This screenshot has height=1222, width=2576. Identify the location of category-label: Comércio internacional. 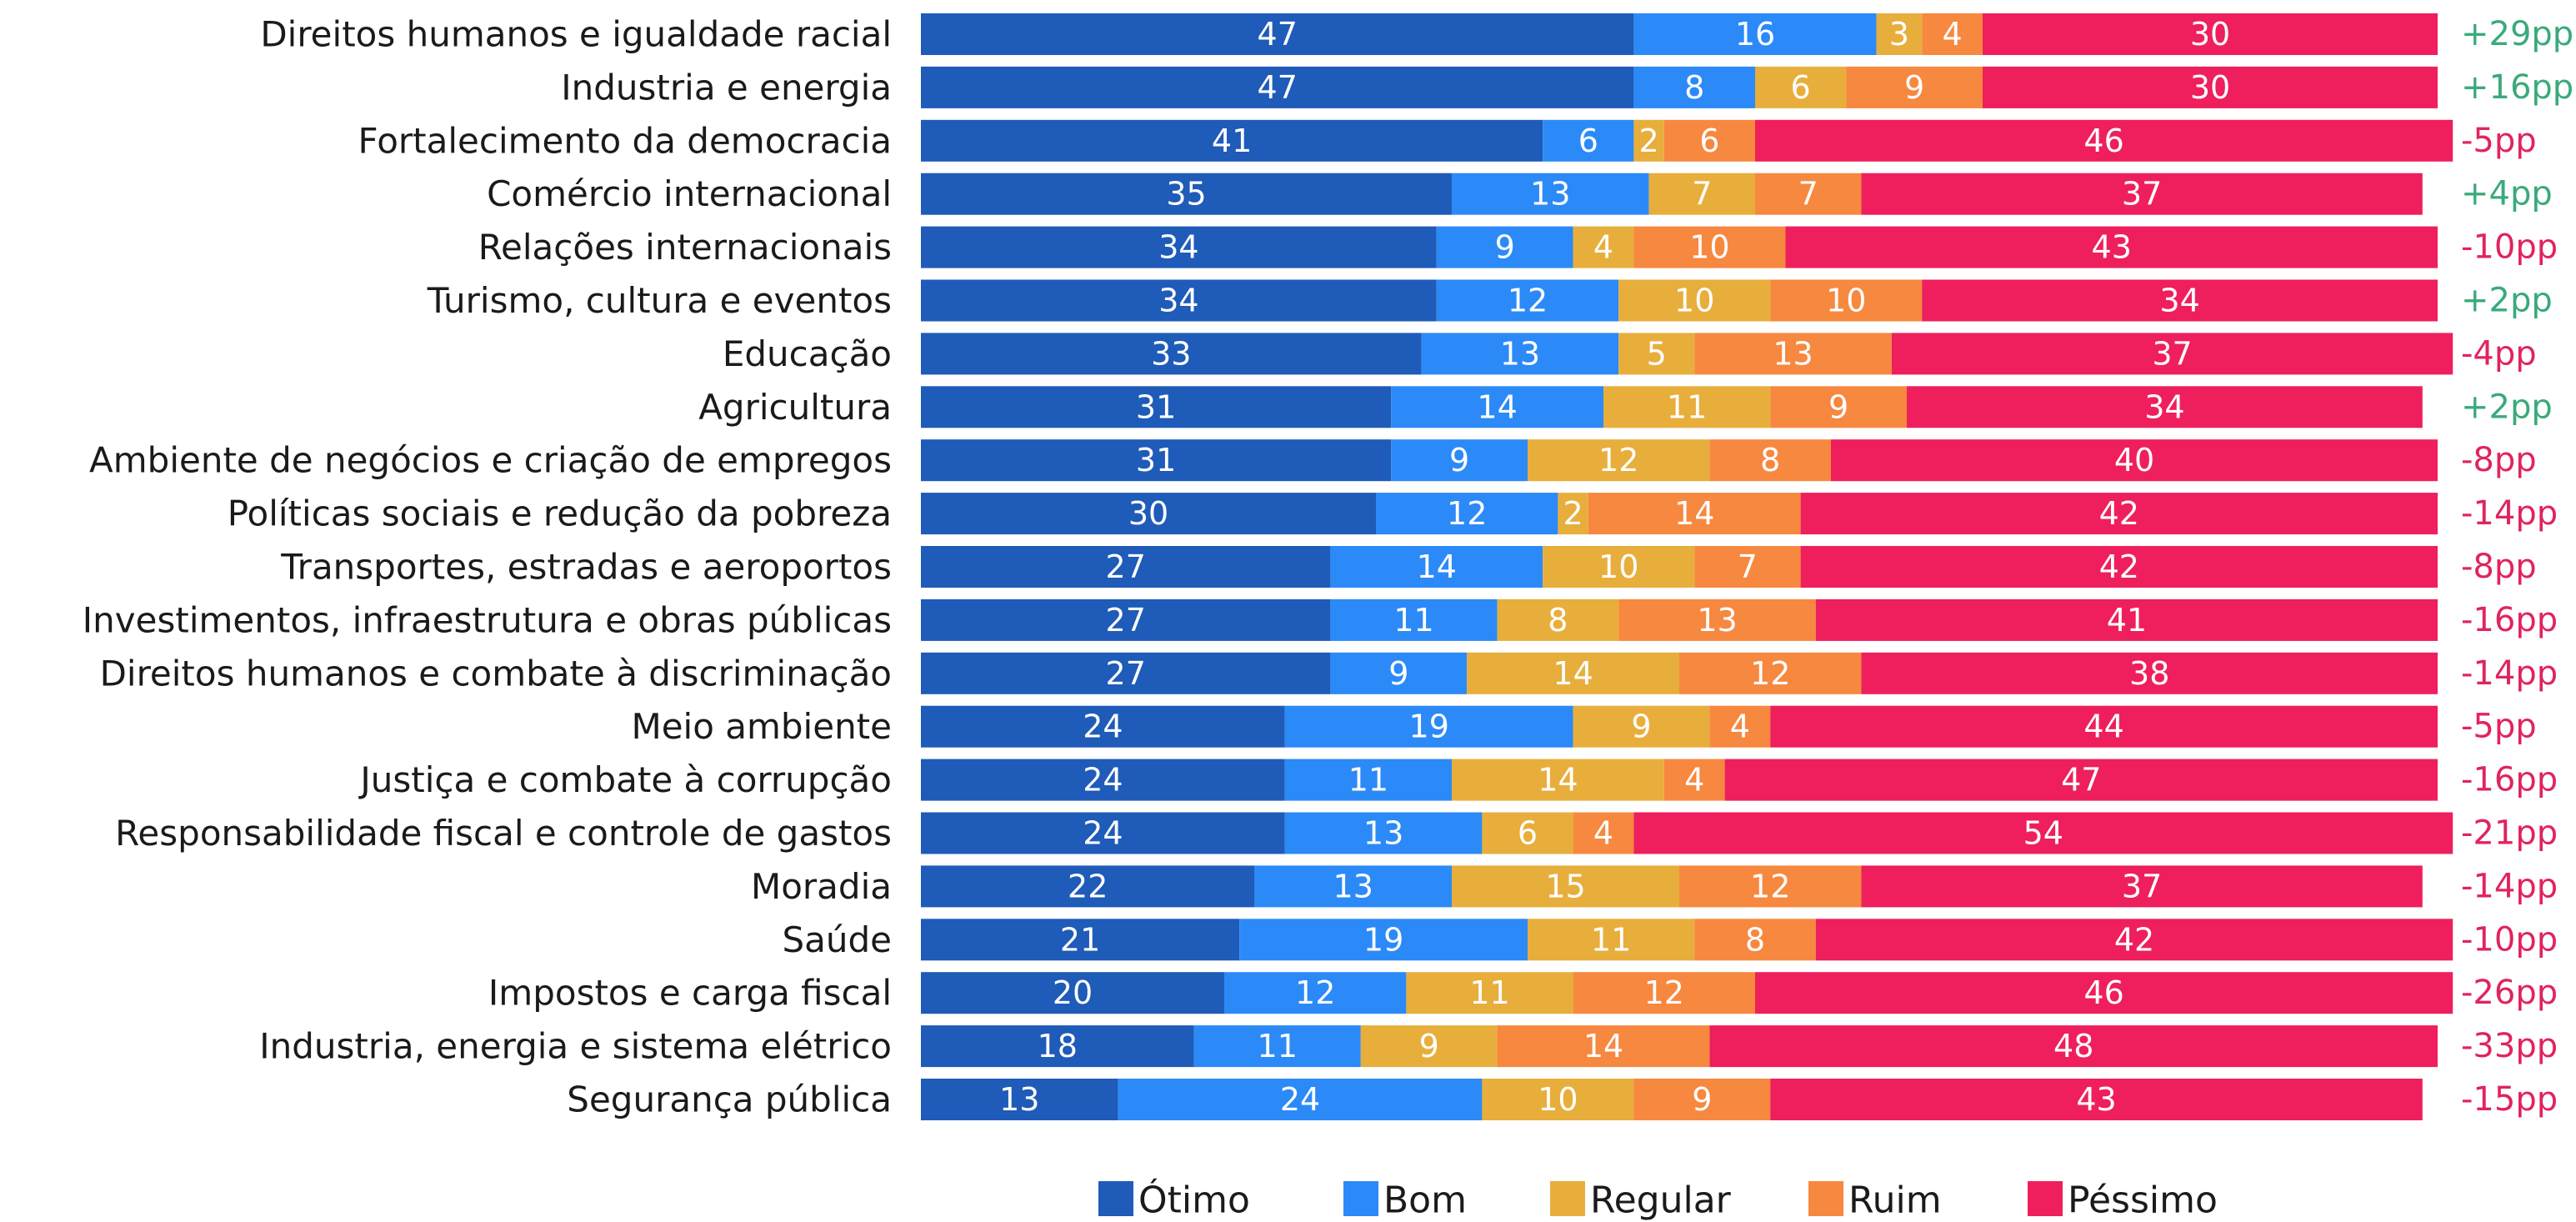
(690, 193).